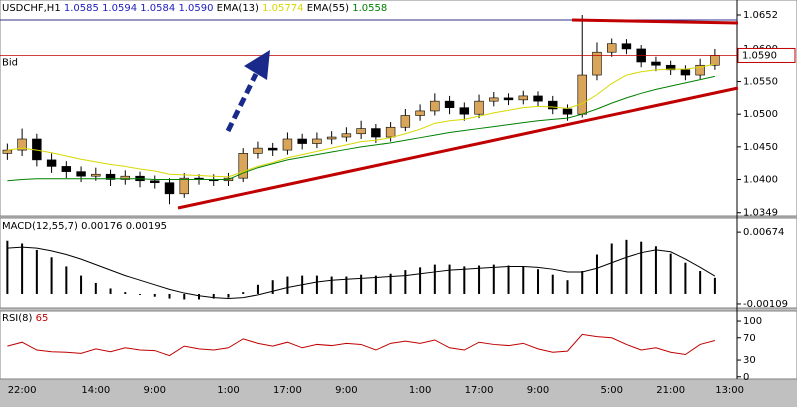  What do you see at coordinates (760, 147) in the screenshot?
I see `y-tick-label: 1.0450` at bounding box center [760, 147].